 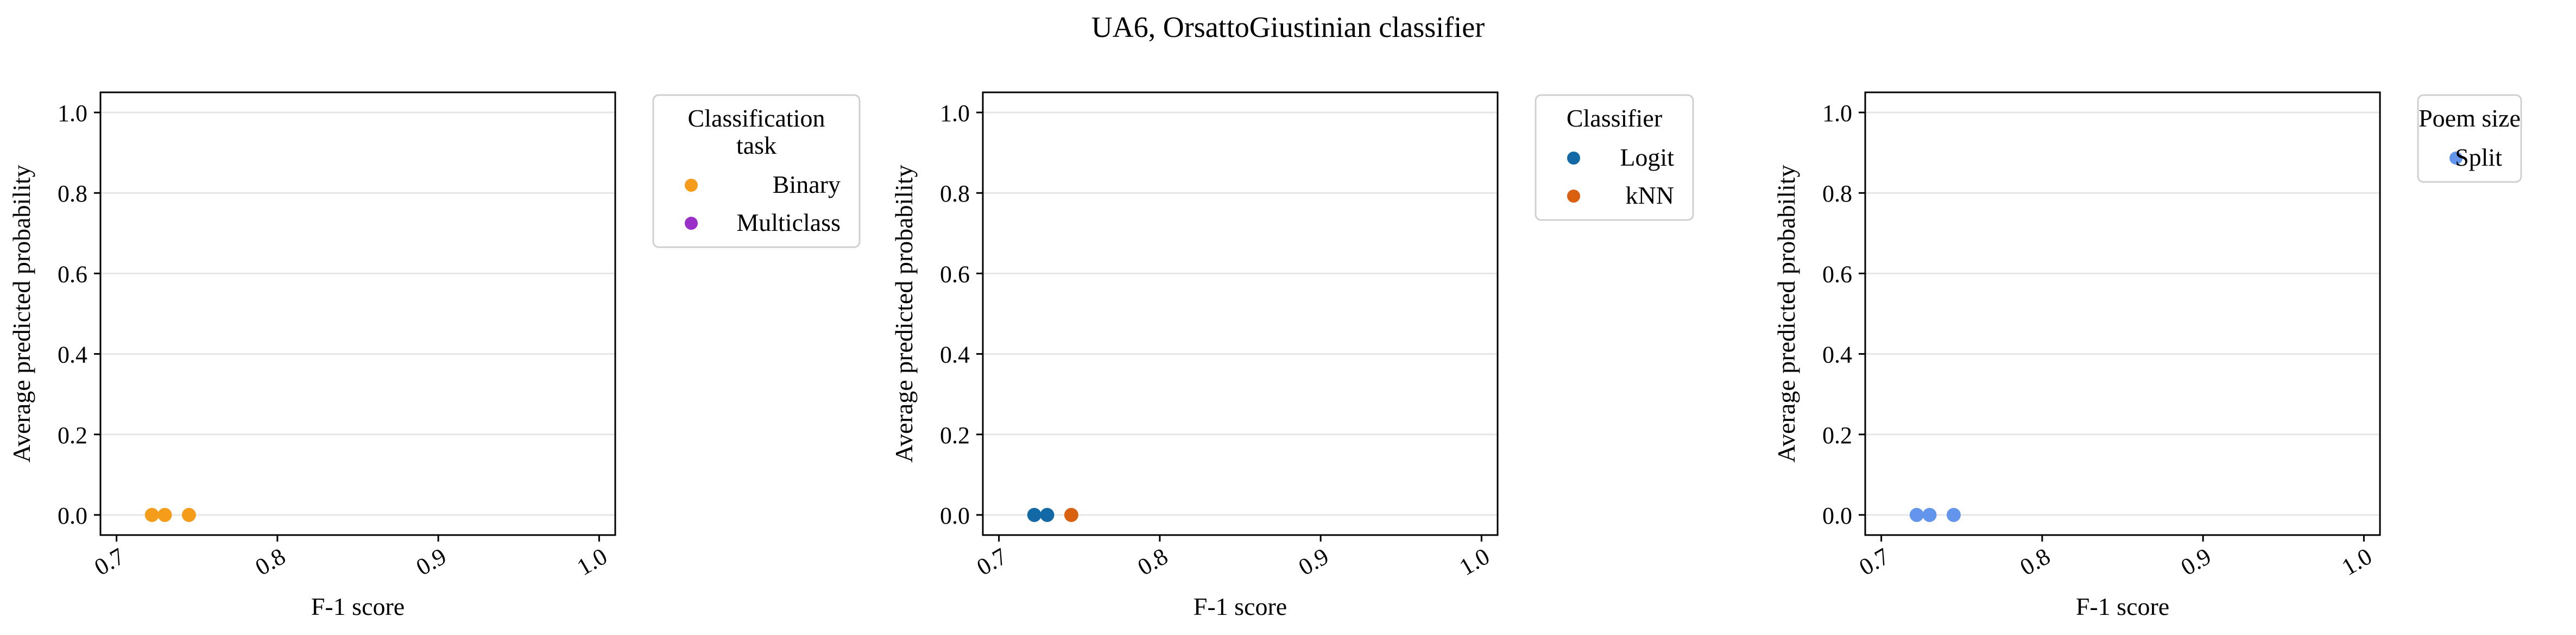 What do you see at coordinates (807, 184) in the screenshot?
I see `legend-label: Binary` at bounding box center [807, 184].